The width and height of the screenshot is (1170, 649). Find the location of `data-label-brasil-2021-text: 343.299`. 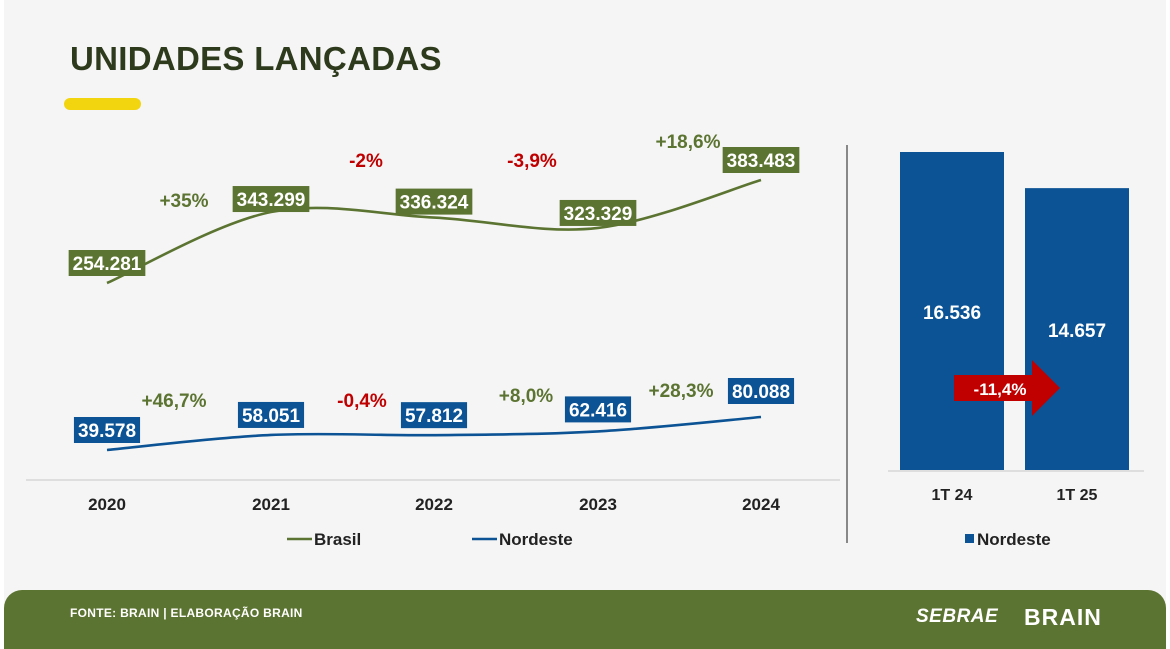

data-label-brasil-2021-text: 343.299 is located at coordinates (271, 200).